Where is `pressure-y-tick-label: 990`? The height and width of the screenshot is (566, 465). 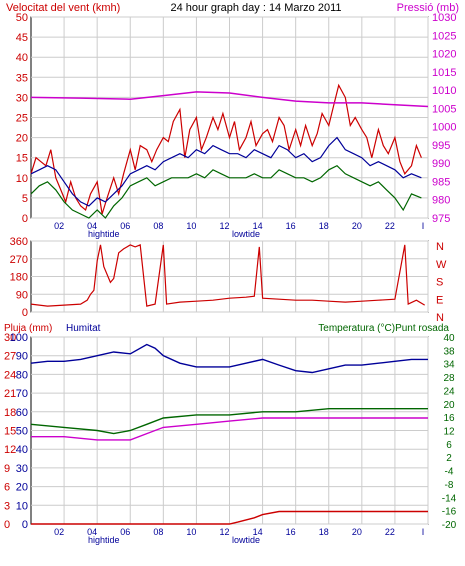 pressure-y-tick-label: 990 is located at coordinates (441, 164).